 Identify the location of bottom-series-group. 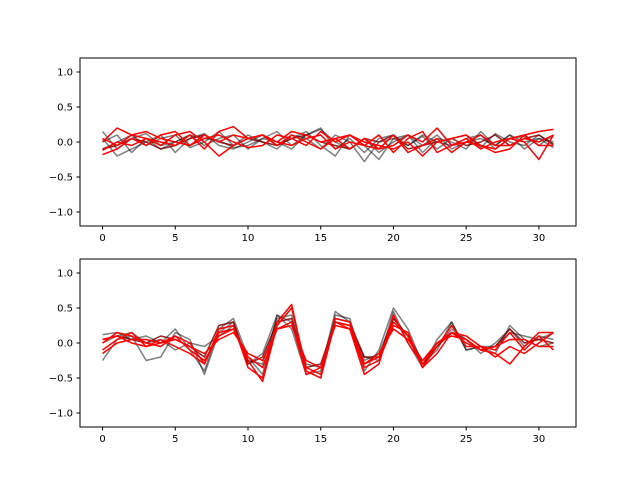
(327, 343).